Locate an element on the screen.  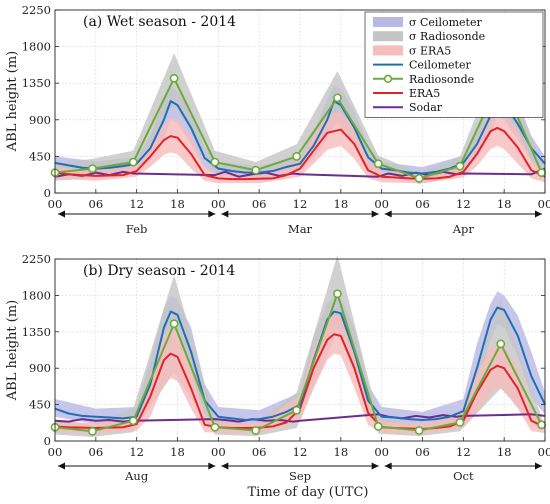
month-label-mar: Mar is located at coordinates (300, 229).